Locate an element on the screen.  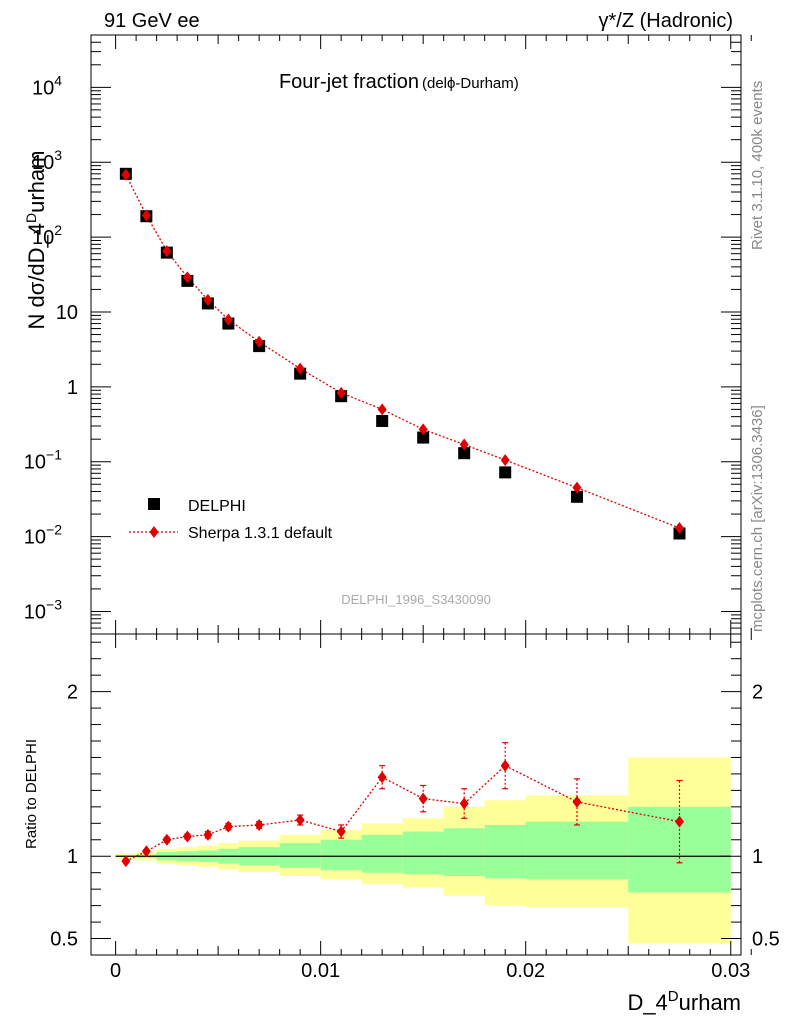
y-tick-label: 10⁻¹ is located at coordinates (43, 460).